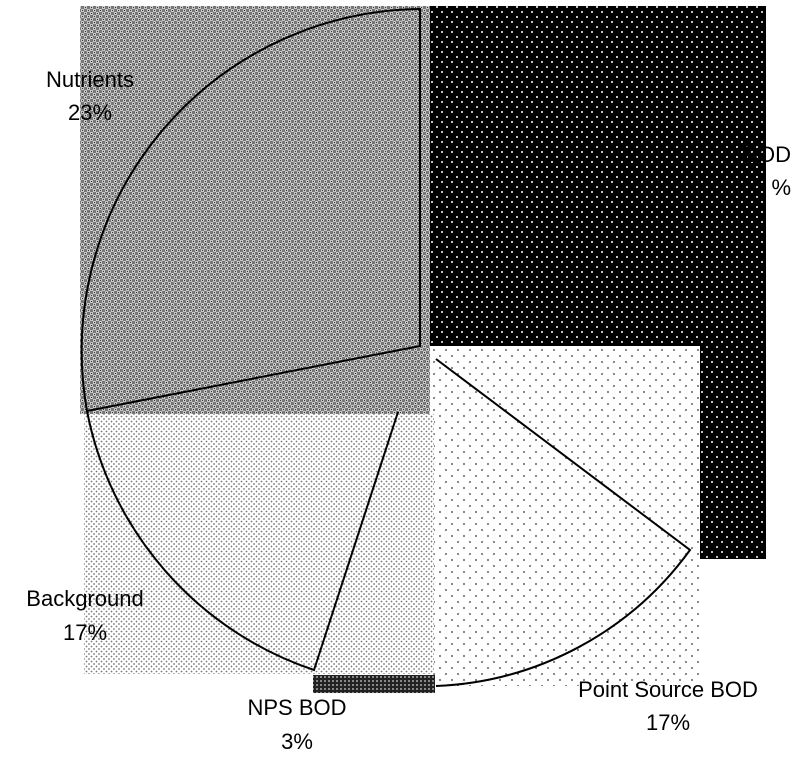 The width and height of the screenshot is (795, 762). Describe the element at coordinates (668, 689) in the screenshot. I see `label-point-source-bod: Point Source BOD` at that location.